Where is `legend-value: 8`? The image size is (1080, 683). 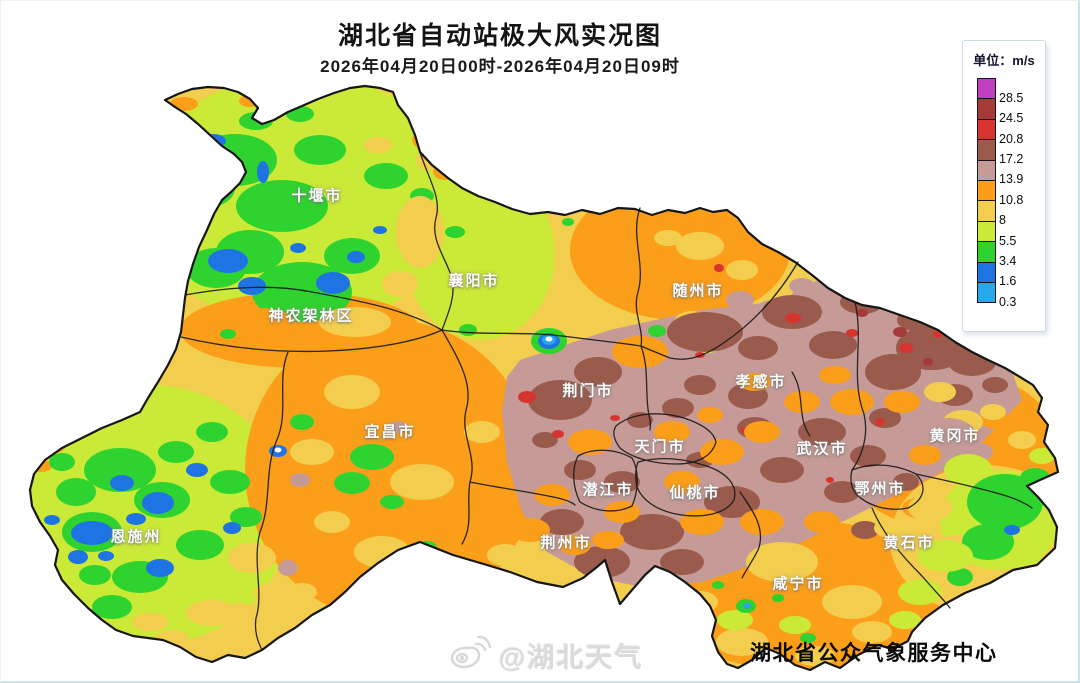 legend-value: 8 is located at coordinates (1002, 220).